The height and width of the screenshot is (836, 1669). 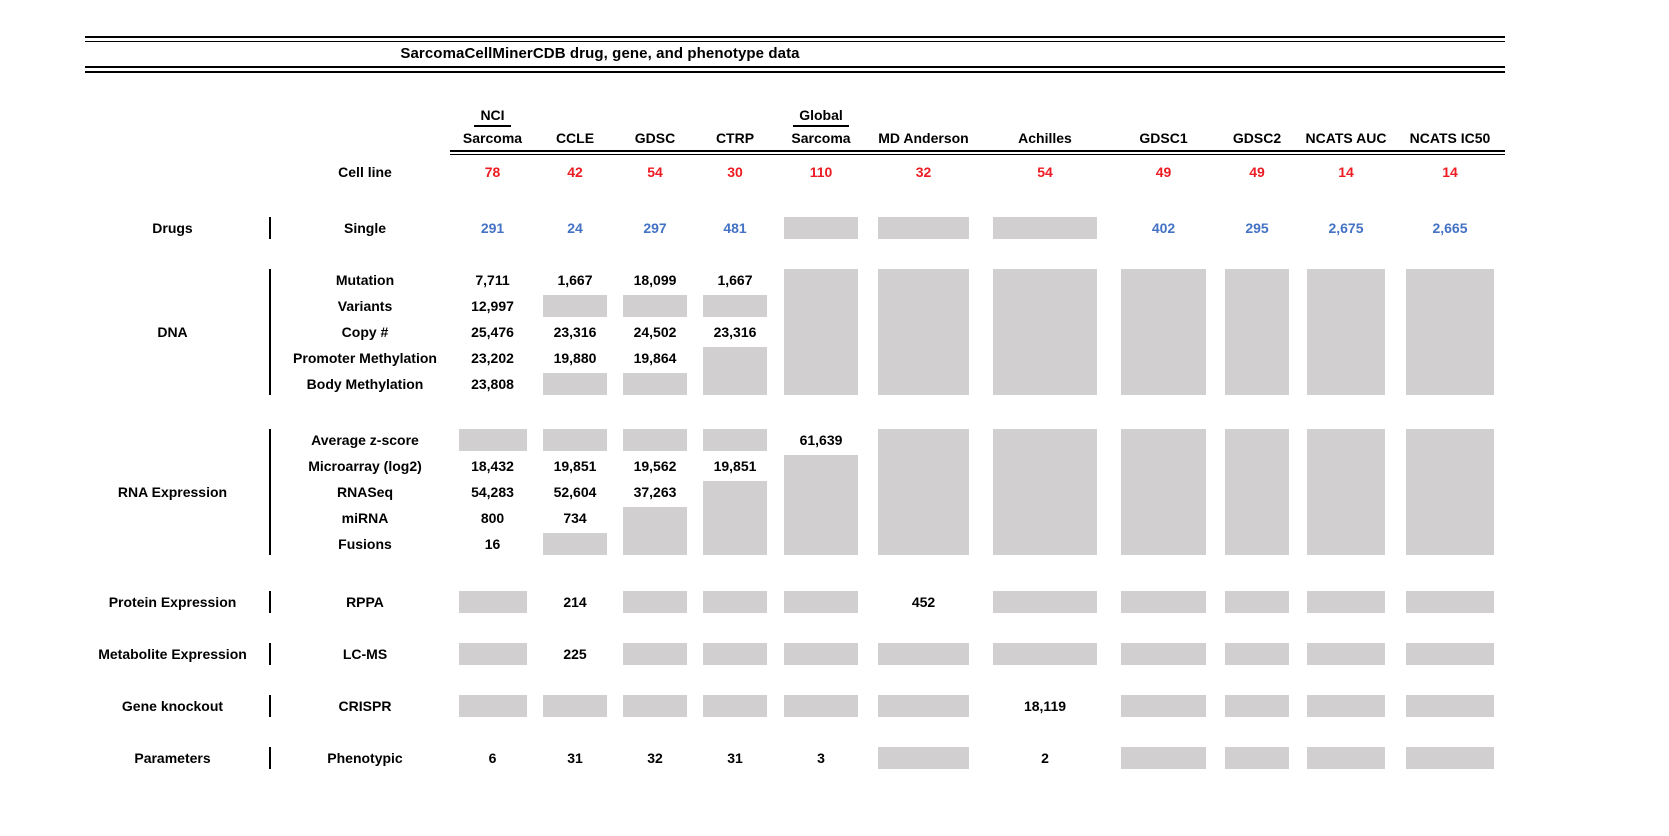 What do you see at coordinates (655, 228) in the screenshot?
I see `value-cell: 297` at bounding box center [655, 228].